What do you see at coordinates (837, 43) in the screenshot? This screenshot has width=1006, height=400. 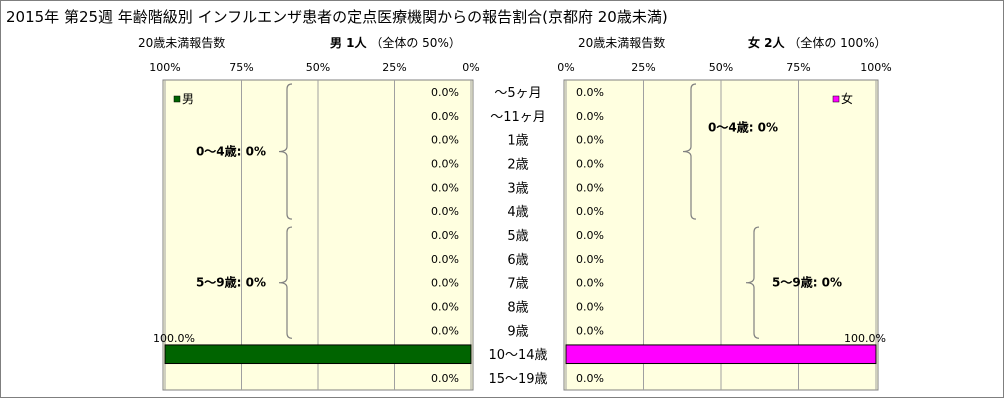 I see `female-share: （全体の 100%）` at bounding box center [837, 43].